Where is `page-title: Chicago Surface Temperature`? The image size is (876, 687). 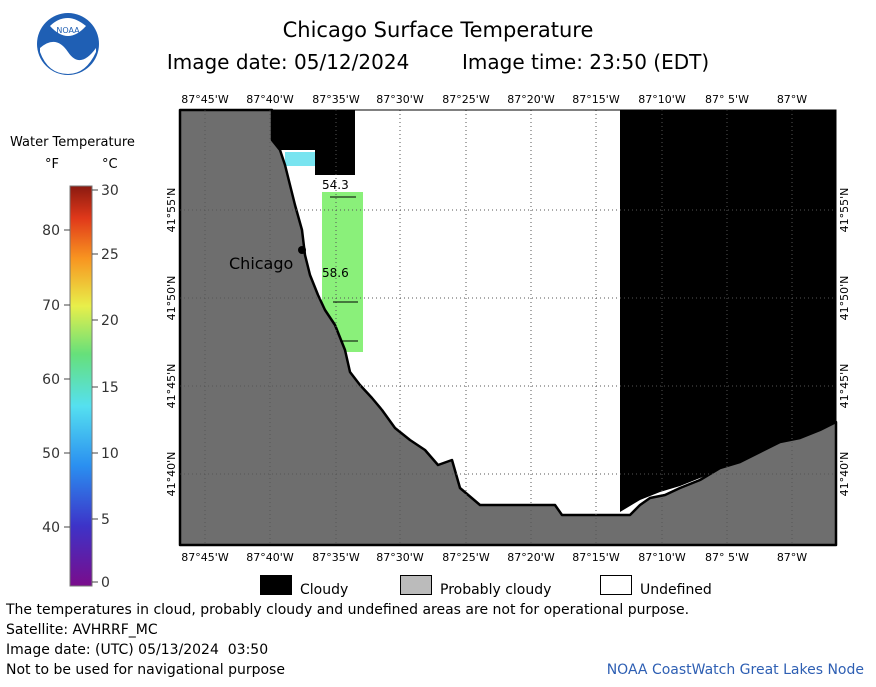
page-title: Chicago Surface Temperature is located at coordinates (438, 30).